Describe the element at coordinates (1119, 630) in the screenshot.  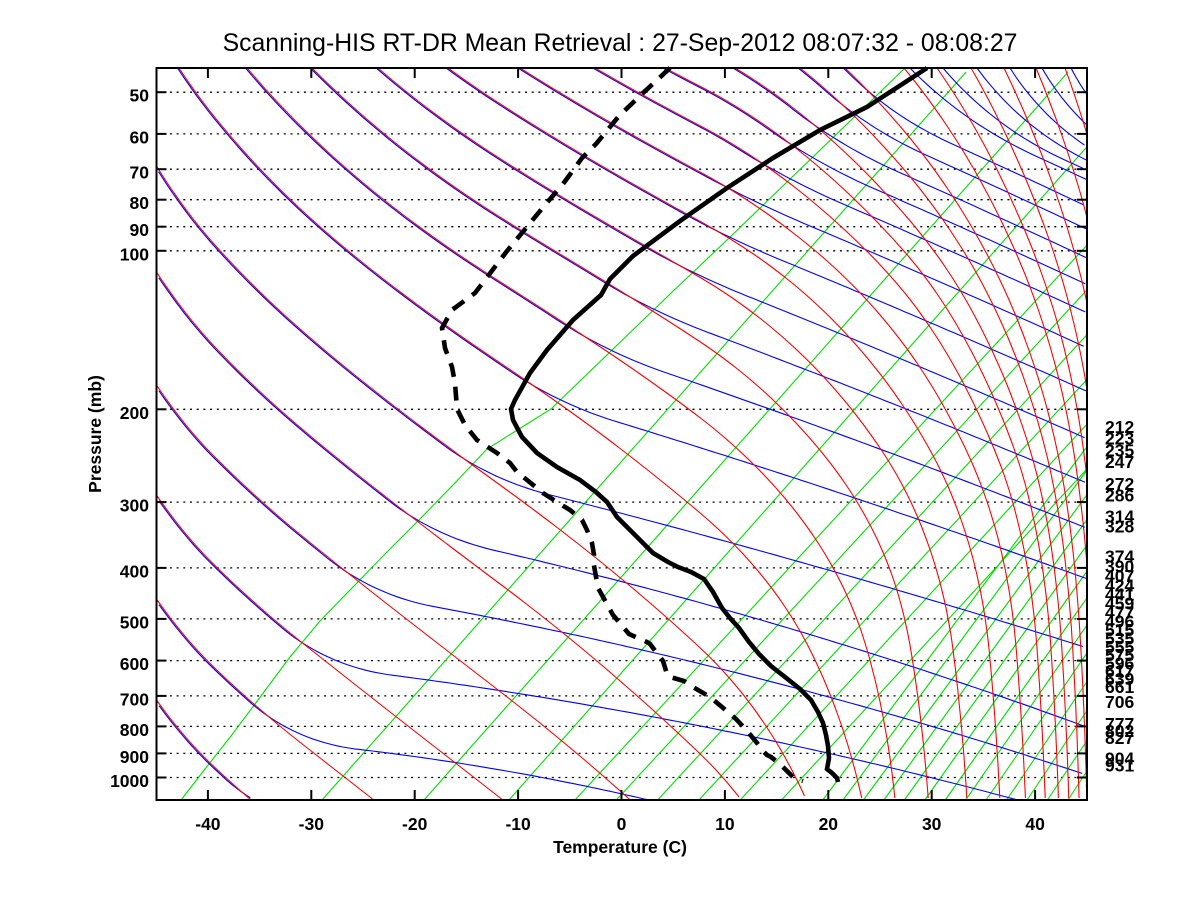
I see `svg-text: 515` at that location.